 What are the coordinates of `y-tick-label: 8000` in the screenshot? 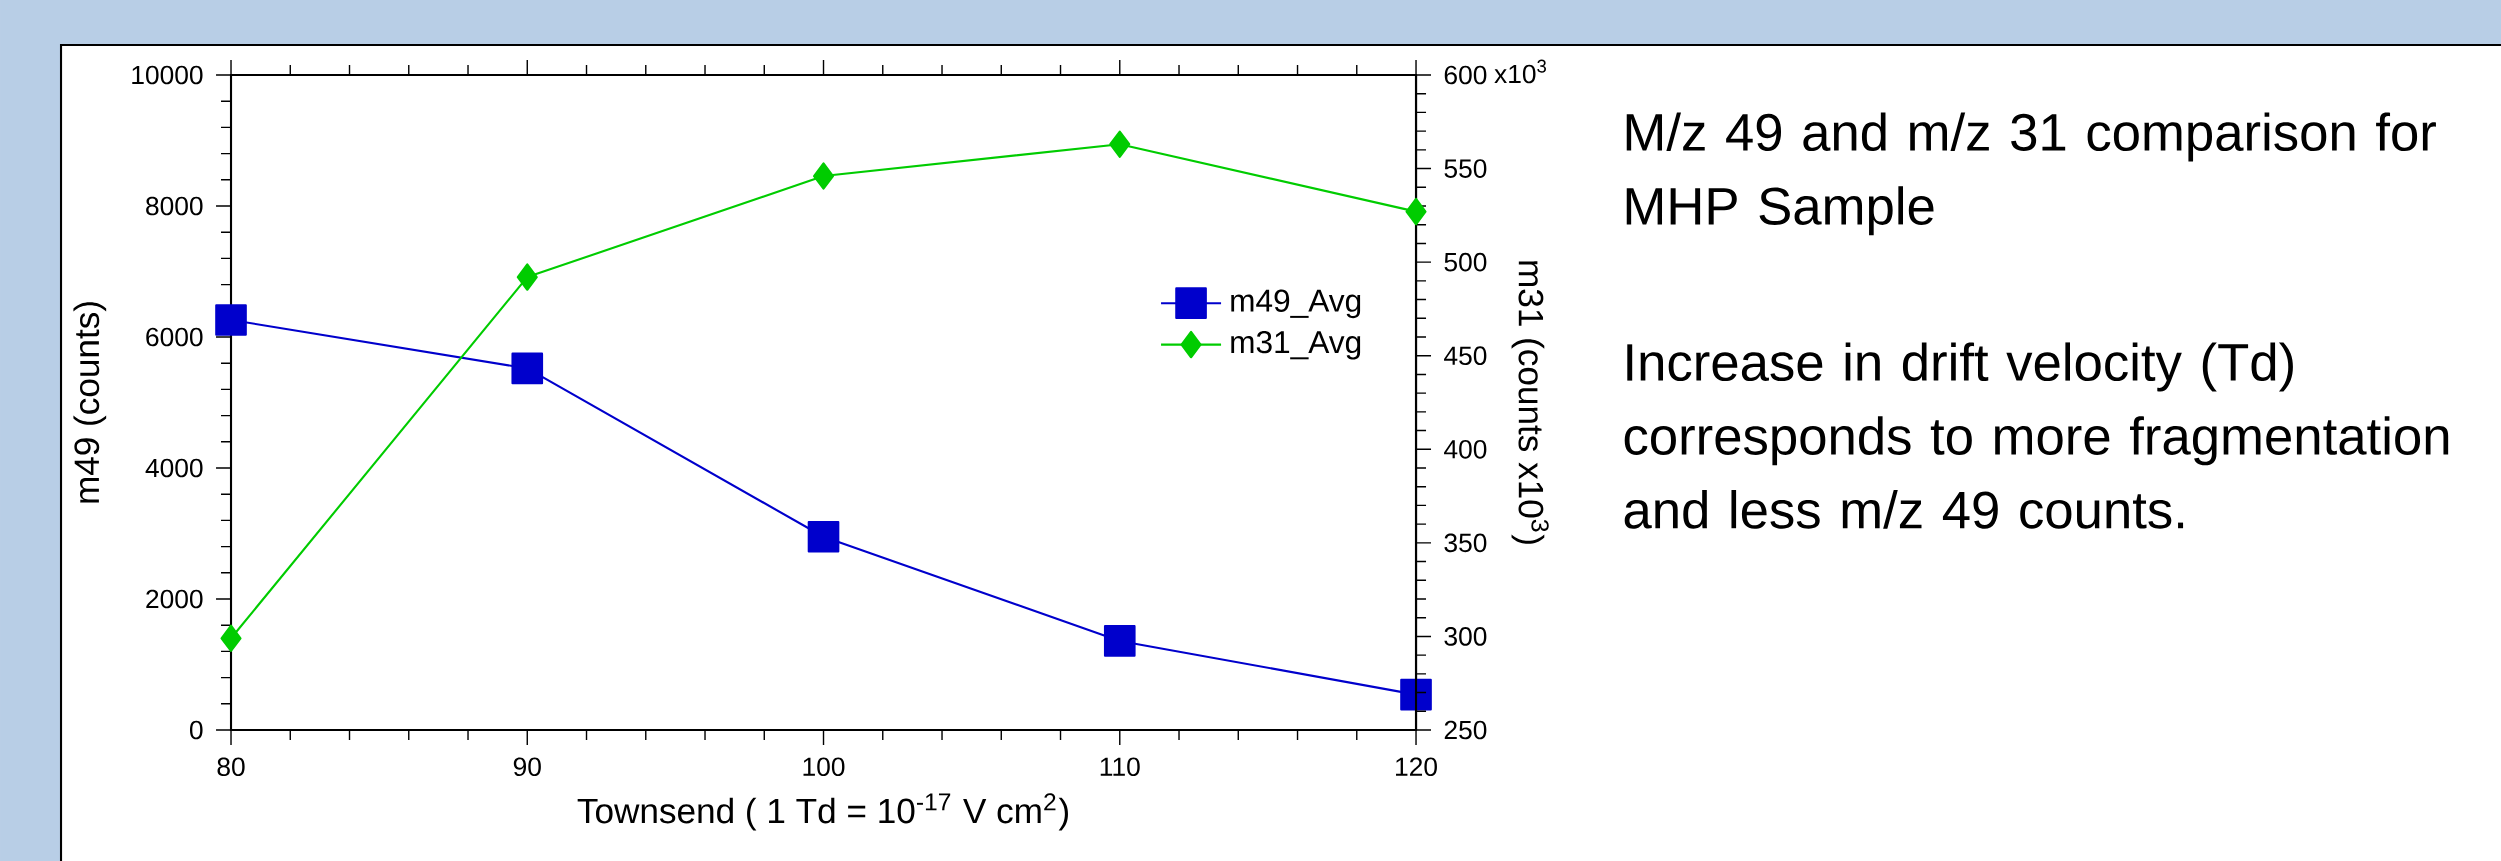 It's located at (174, 206).